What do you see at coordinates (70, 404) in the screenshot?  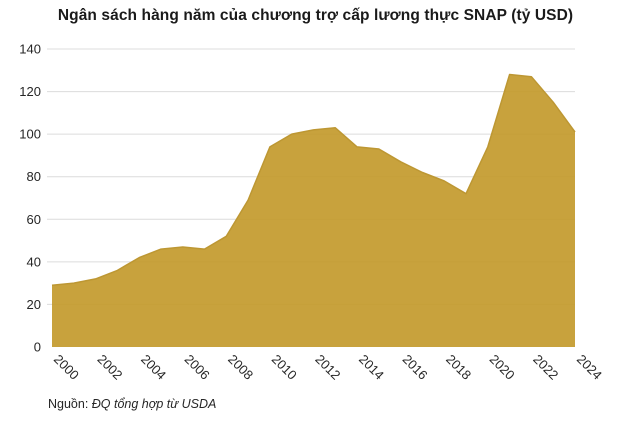 I see `source-prefix: Nguồn:` at bounding box center [70, 404].